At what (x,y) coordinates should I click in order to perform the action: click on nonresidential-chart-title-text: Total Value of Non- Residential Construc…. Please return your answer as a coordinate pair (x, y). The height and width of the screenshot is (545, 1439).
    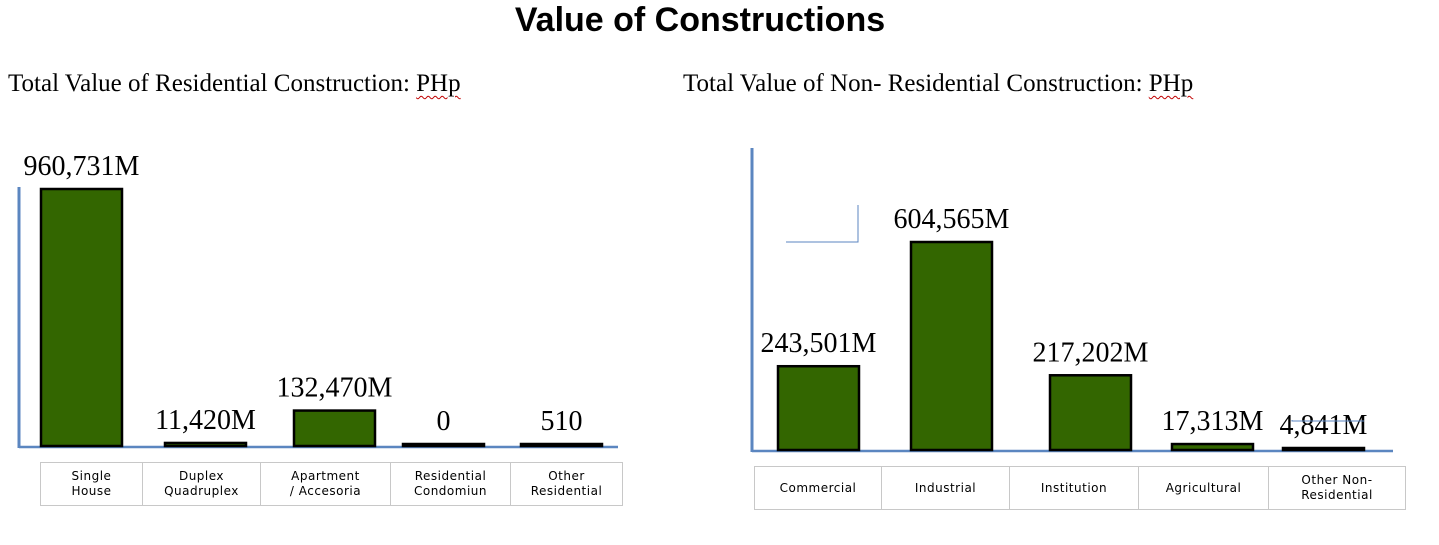
    Looking at the image, I should click on (916, 83).